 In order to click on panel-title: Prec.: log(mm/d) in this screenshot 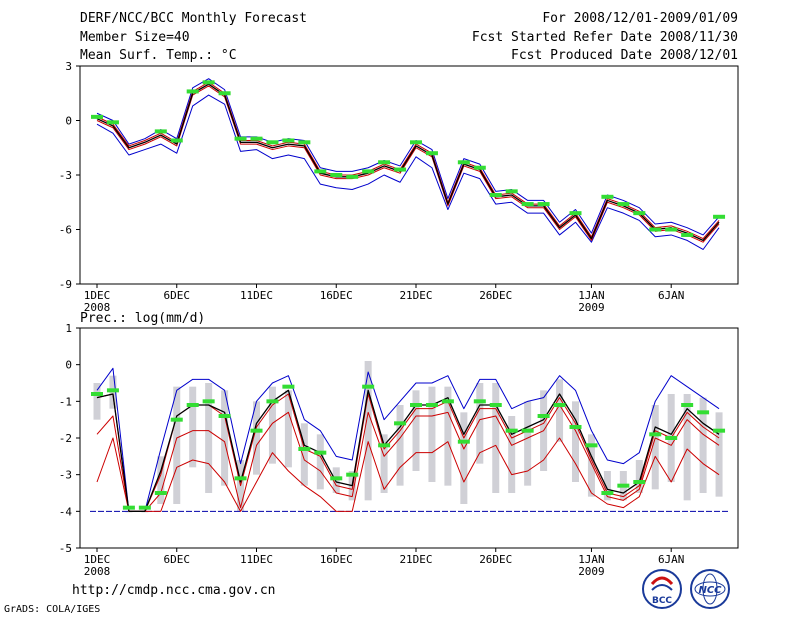, I will do `click(142, 318)`.